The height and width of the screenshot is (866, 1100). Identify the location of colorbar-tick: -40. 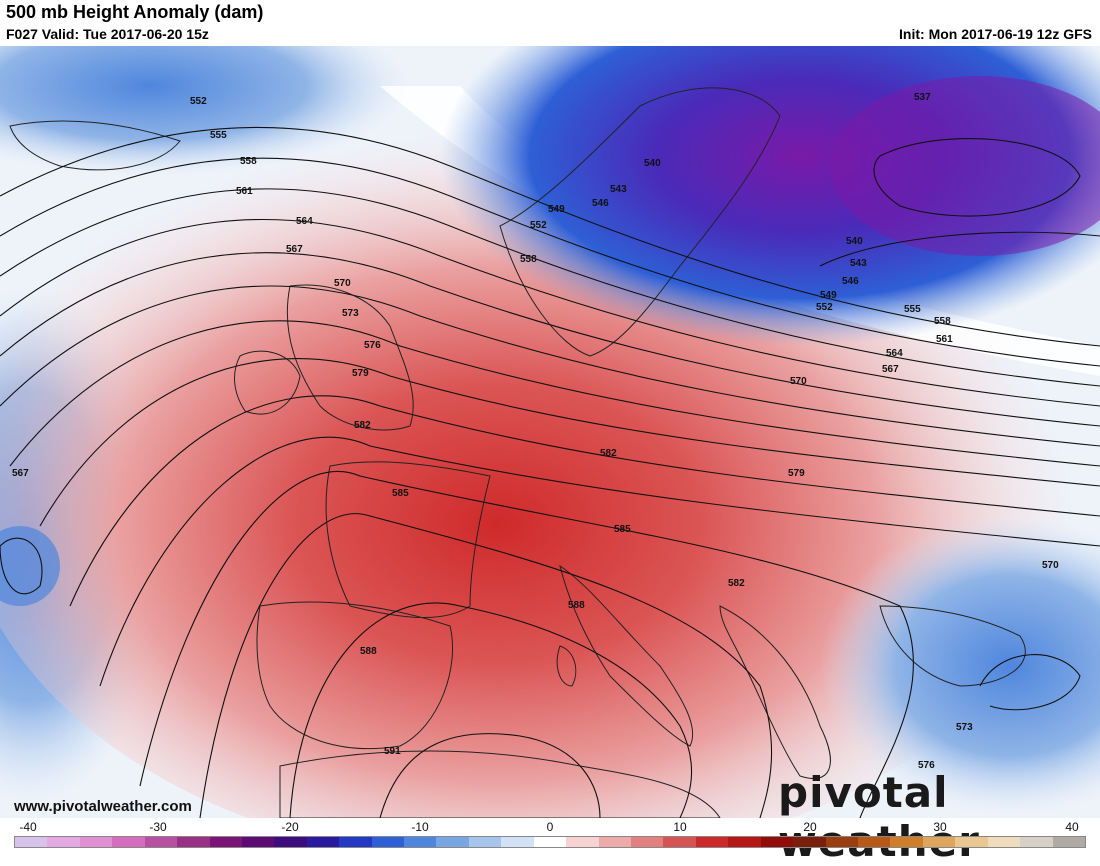
(28, 827).